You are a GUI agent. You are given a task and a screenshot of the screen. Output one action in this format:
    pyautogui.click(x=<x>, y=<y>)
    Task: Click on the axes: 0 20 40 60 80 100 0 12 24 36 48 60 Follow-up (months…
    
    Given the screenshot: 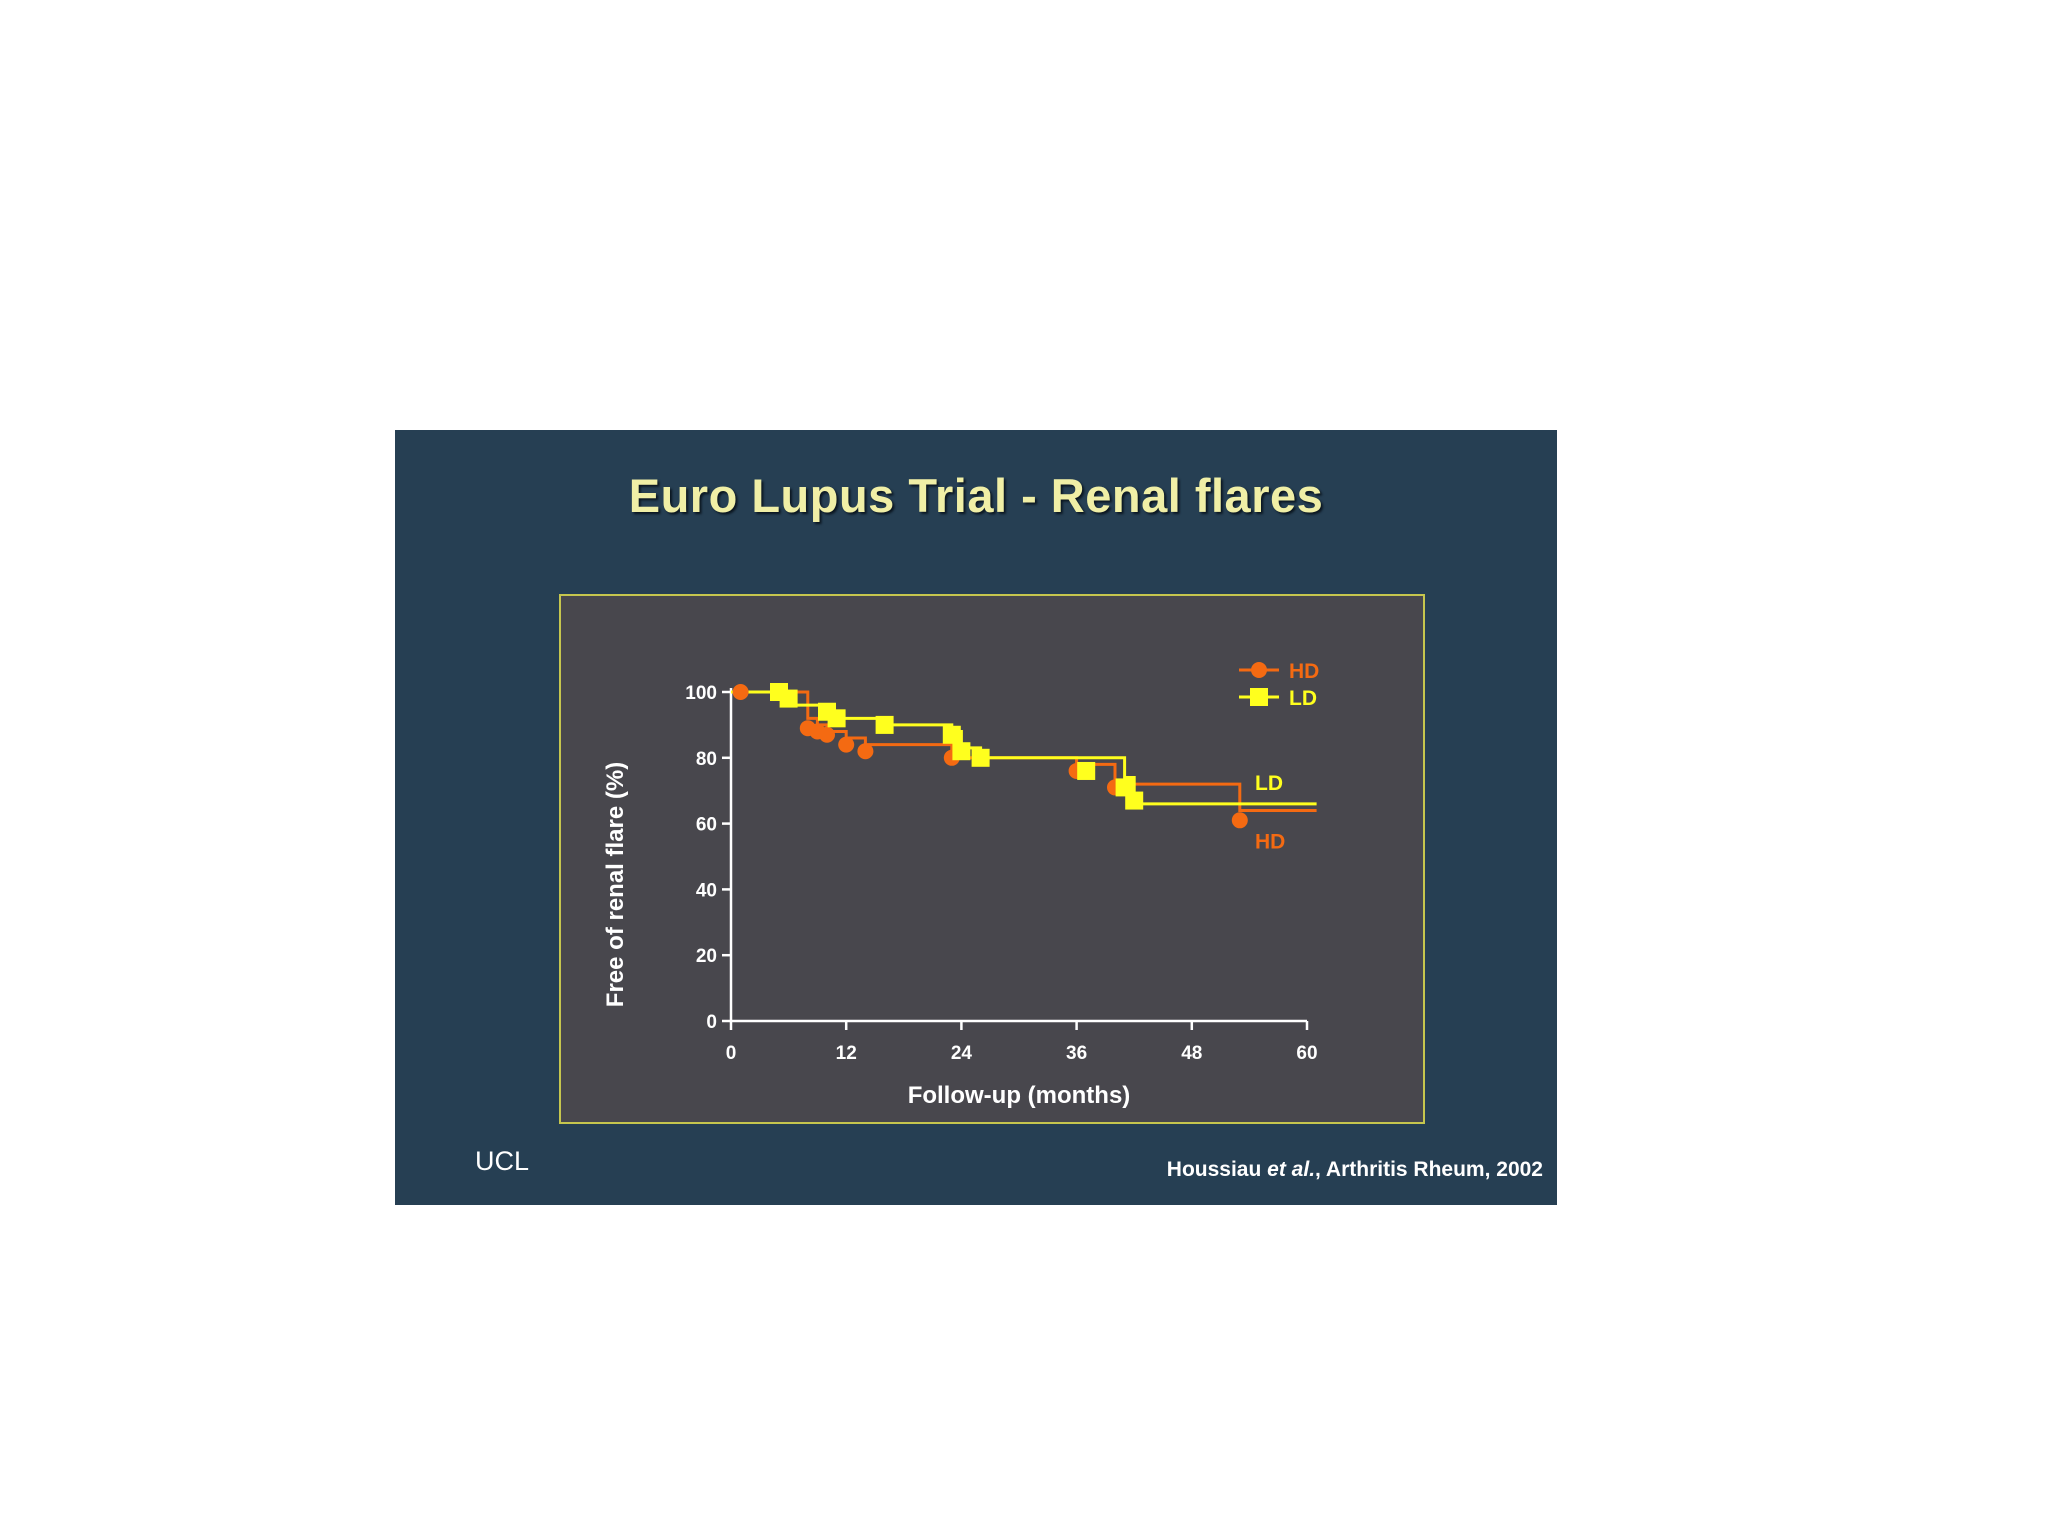 What is the action you would take?
    pyautogui.click(x=960, y=896)
    